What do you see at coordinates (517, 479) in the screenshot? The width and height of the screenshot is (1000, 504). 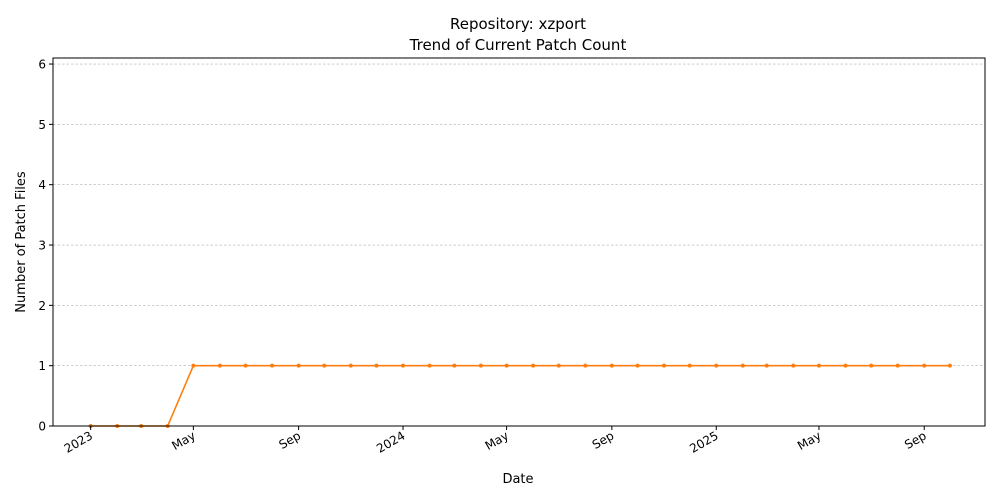 I see `x-axis-label: Date` at bounding box center [517, 479].